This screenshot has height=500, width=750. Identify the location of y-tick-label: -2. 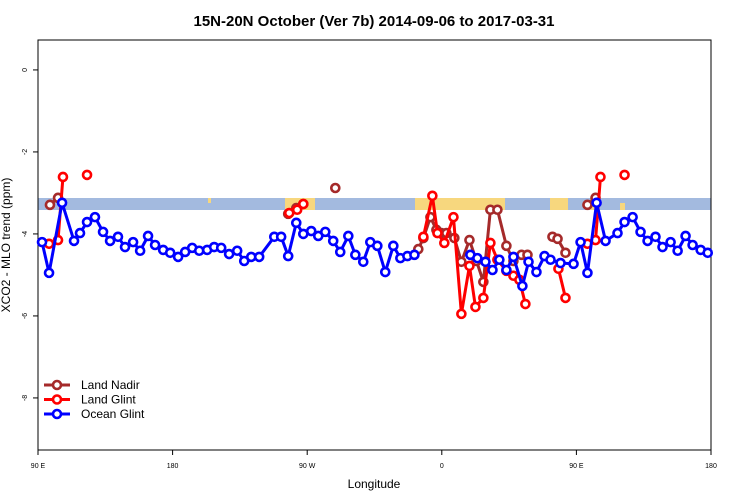
(25, 152).